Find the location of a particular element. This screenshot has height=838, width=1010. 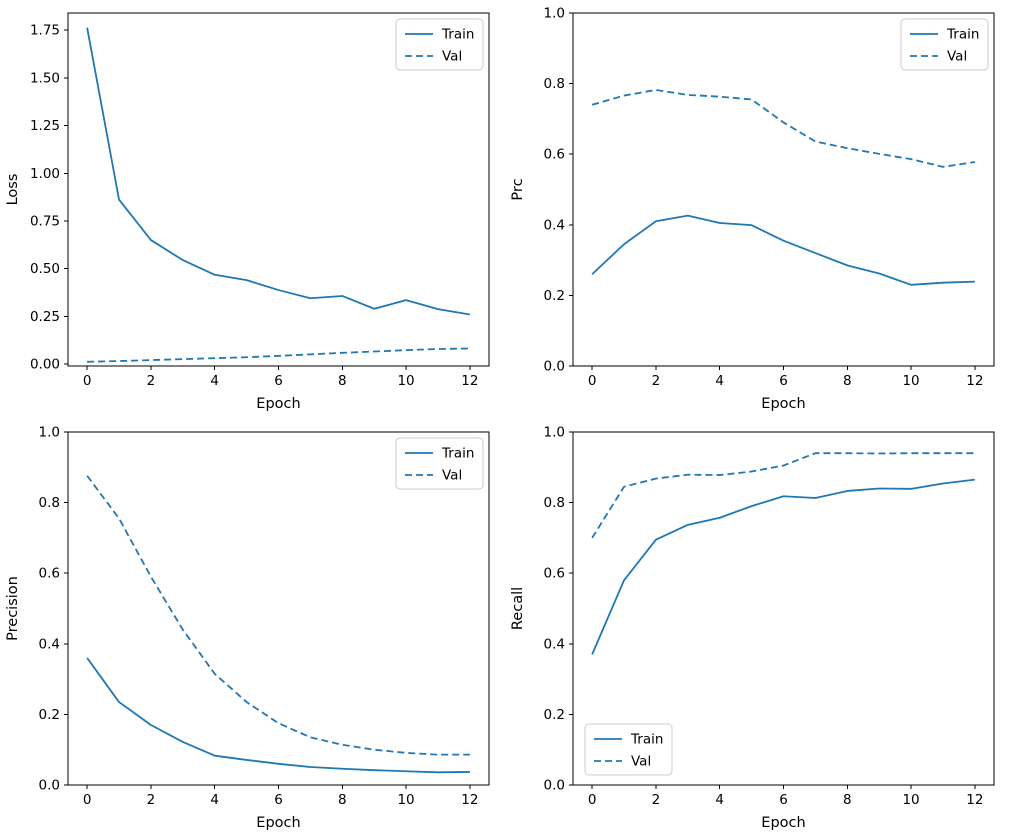

y-tick-label: 0.50 is located at coordinates (45, 269).